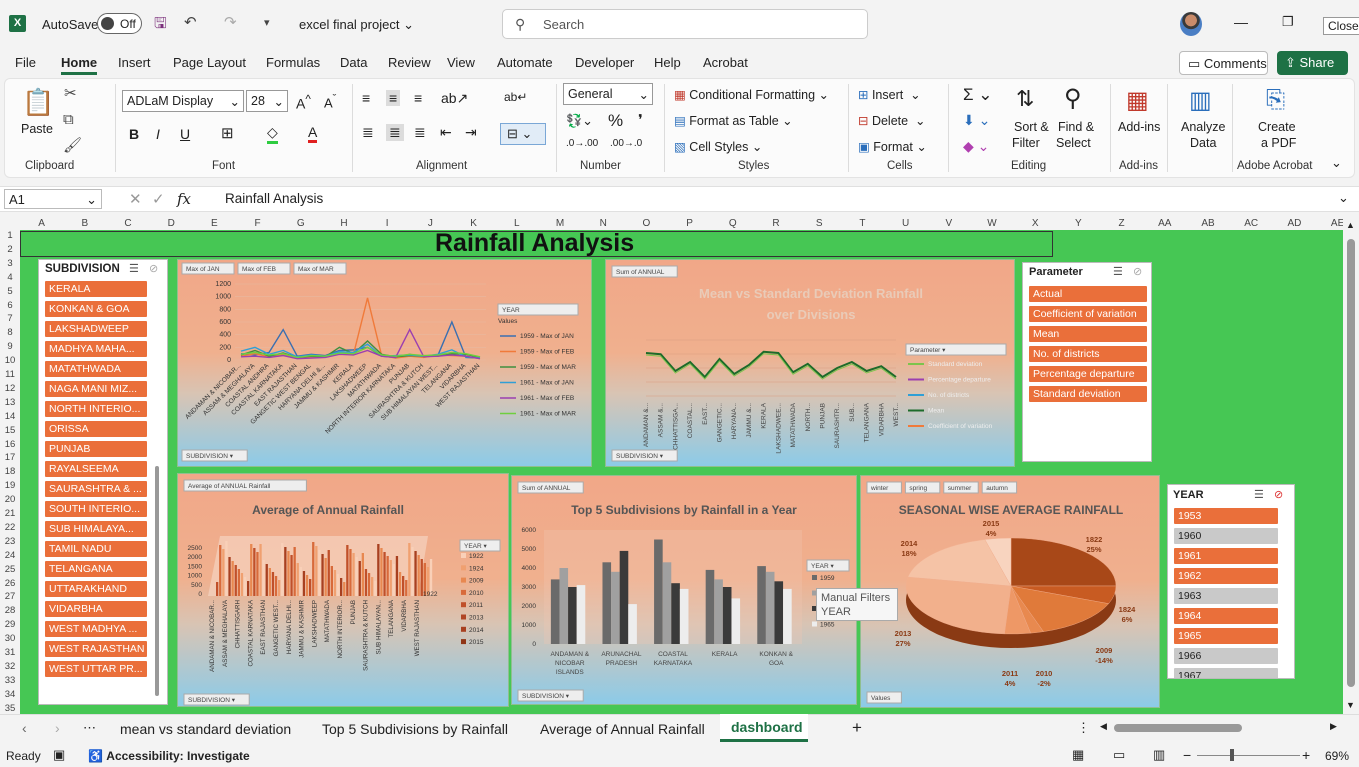 The image size is (1359, 767). I want to click on column-header: V, so click(949, 223).